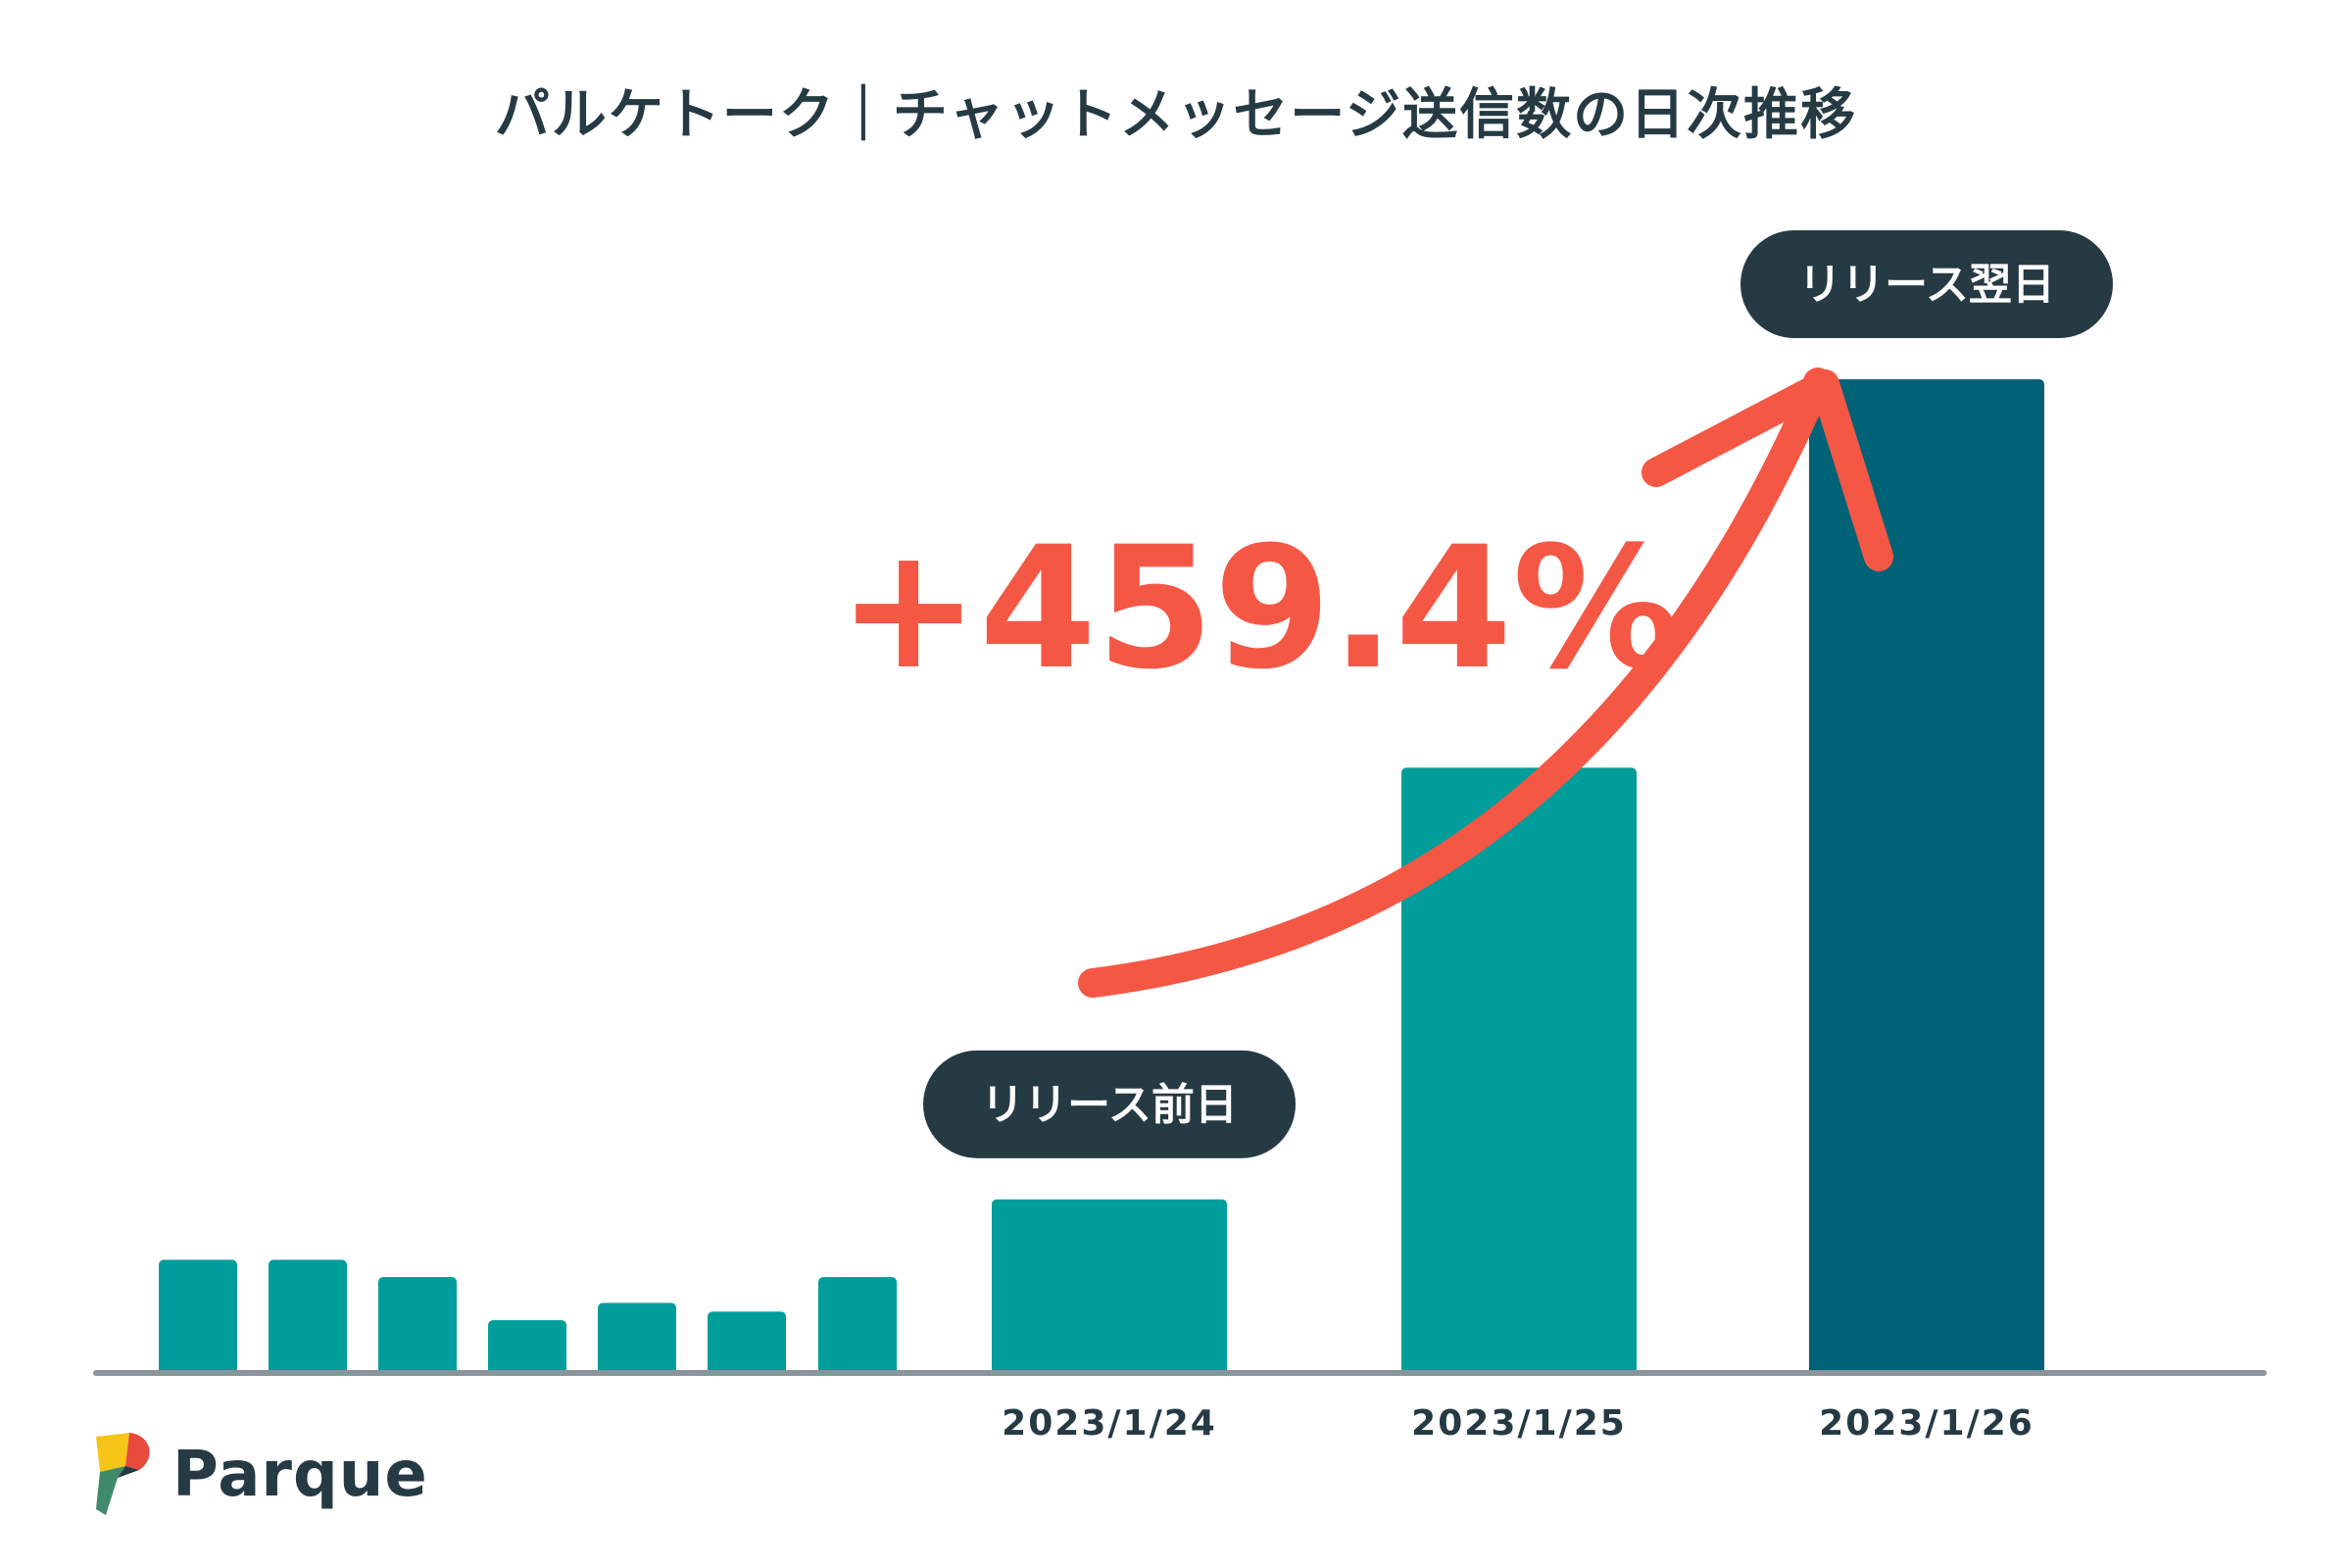 The width and height of the screenshot is (2352, 1568). I want to click on growth-arrow-line, so click(1455, 683).